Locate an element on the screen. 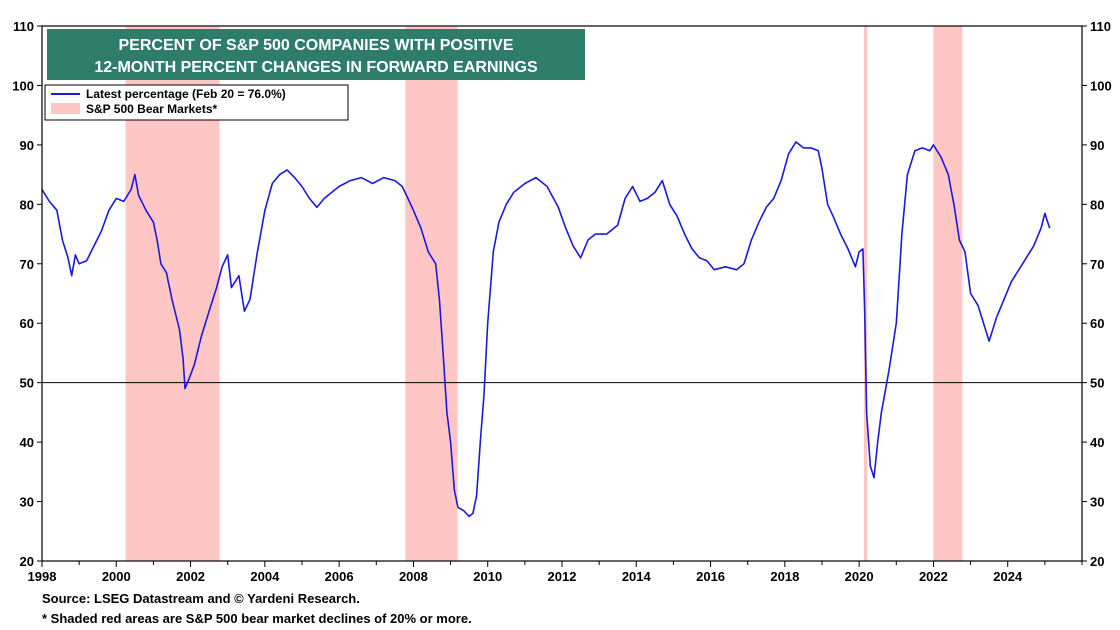 This screenshot has width=1120, height=630. x-tick-label-2016: 2016 is located at coordinates (710, 576).